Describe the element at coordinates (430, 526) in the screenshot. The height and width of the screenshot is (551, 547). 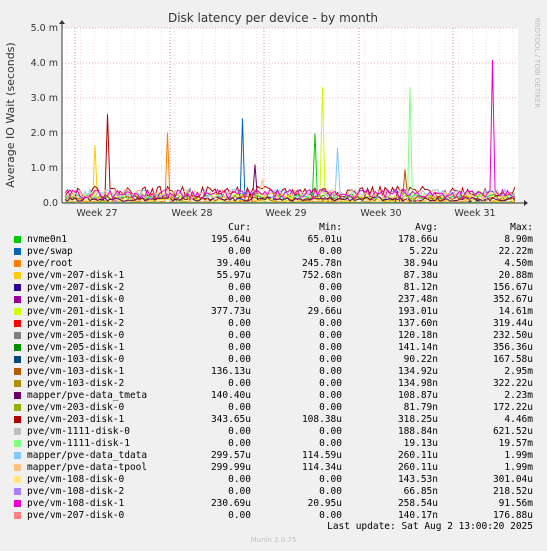
I see `last-update: Last update: Sat Aug 2 13:00:20 2025` at that location.